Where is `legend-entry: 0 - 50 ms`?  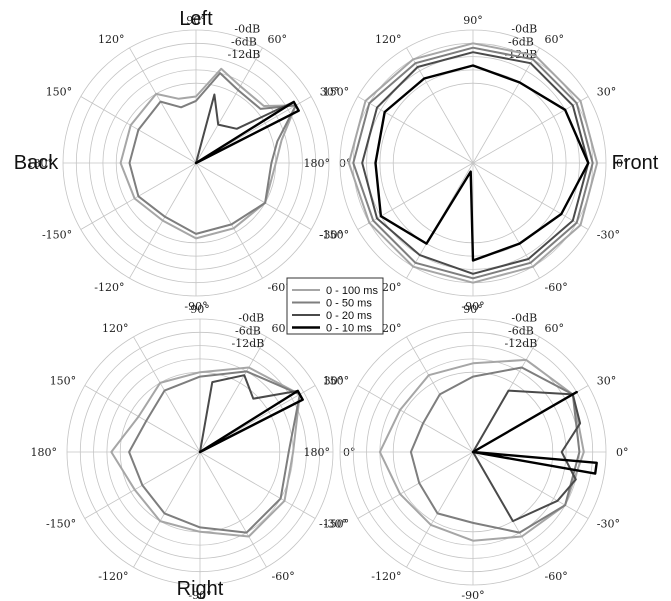 legend-entry: 0 - 50 ms is located at coordinates (349, 304).